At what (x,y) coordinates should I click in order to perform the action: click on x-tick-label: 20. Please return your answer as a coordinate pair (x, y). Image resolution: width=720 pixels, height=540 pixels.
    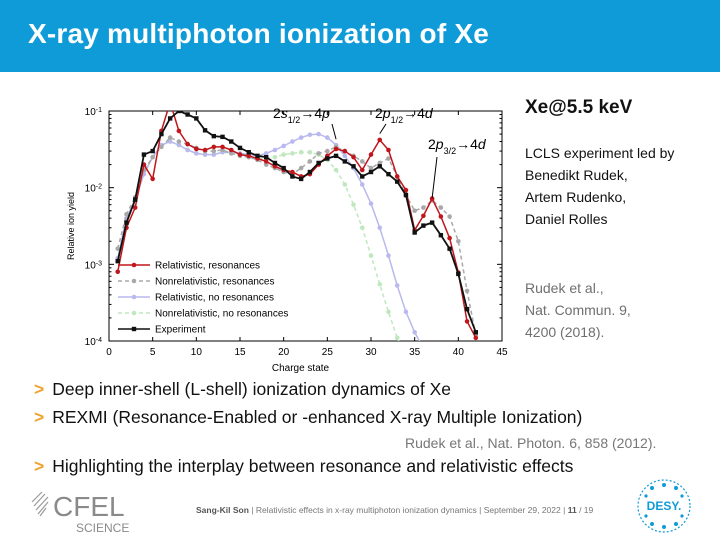
    Looking at the image, I should click on (284, 352).